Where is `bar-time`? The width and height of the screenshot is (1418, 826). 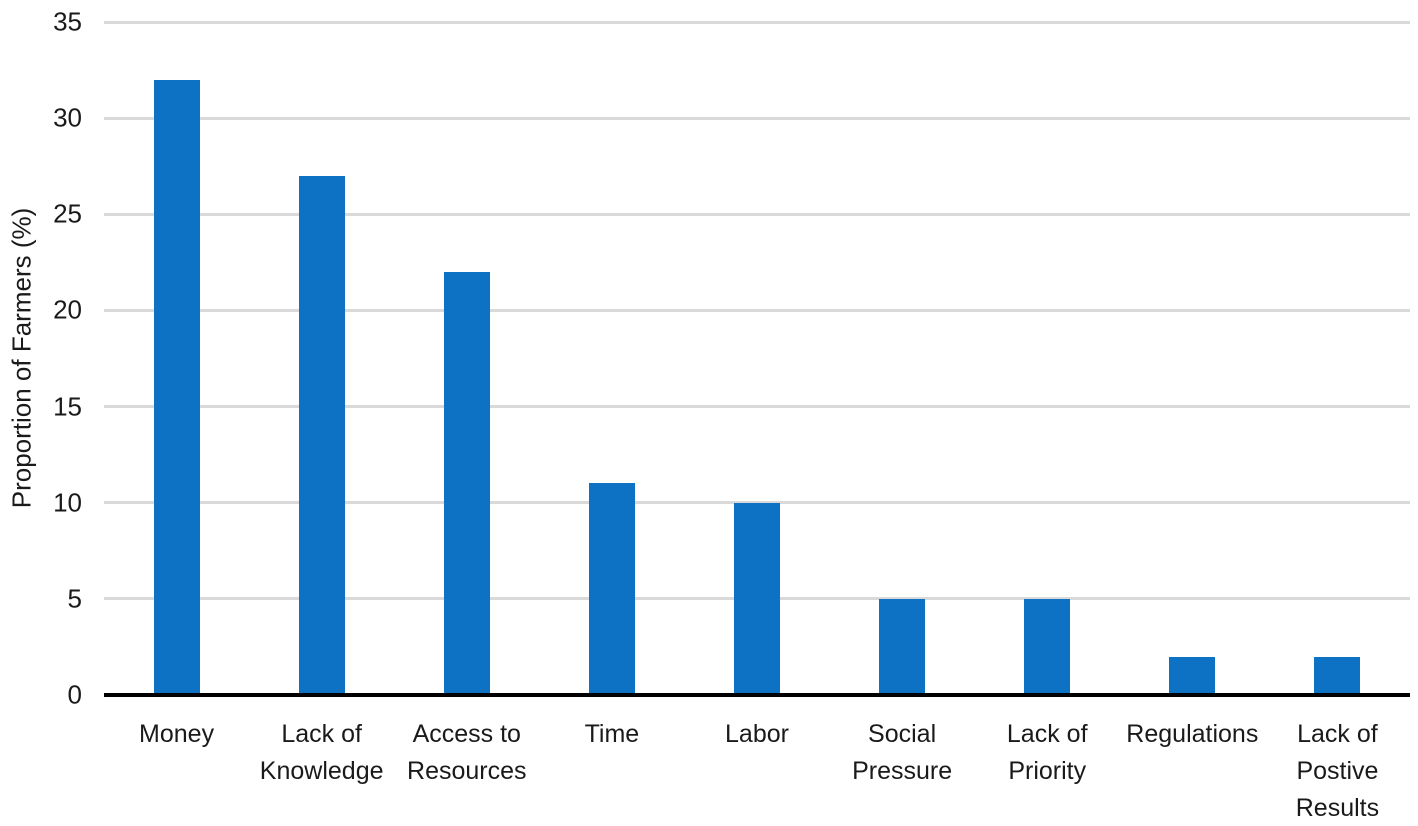 bar-time is located at coordinates (611, 589).